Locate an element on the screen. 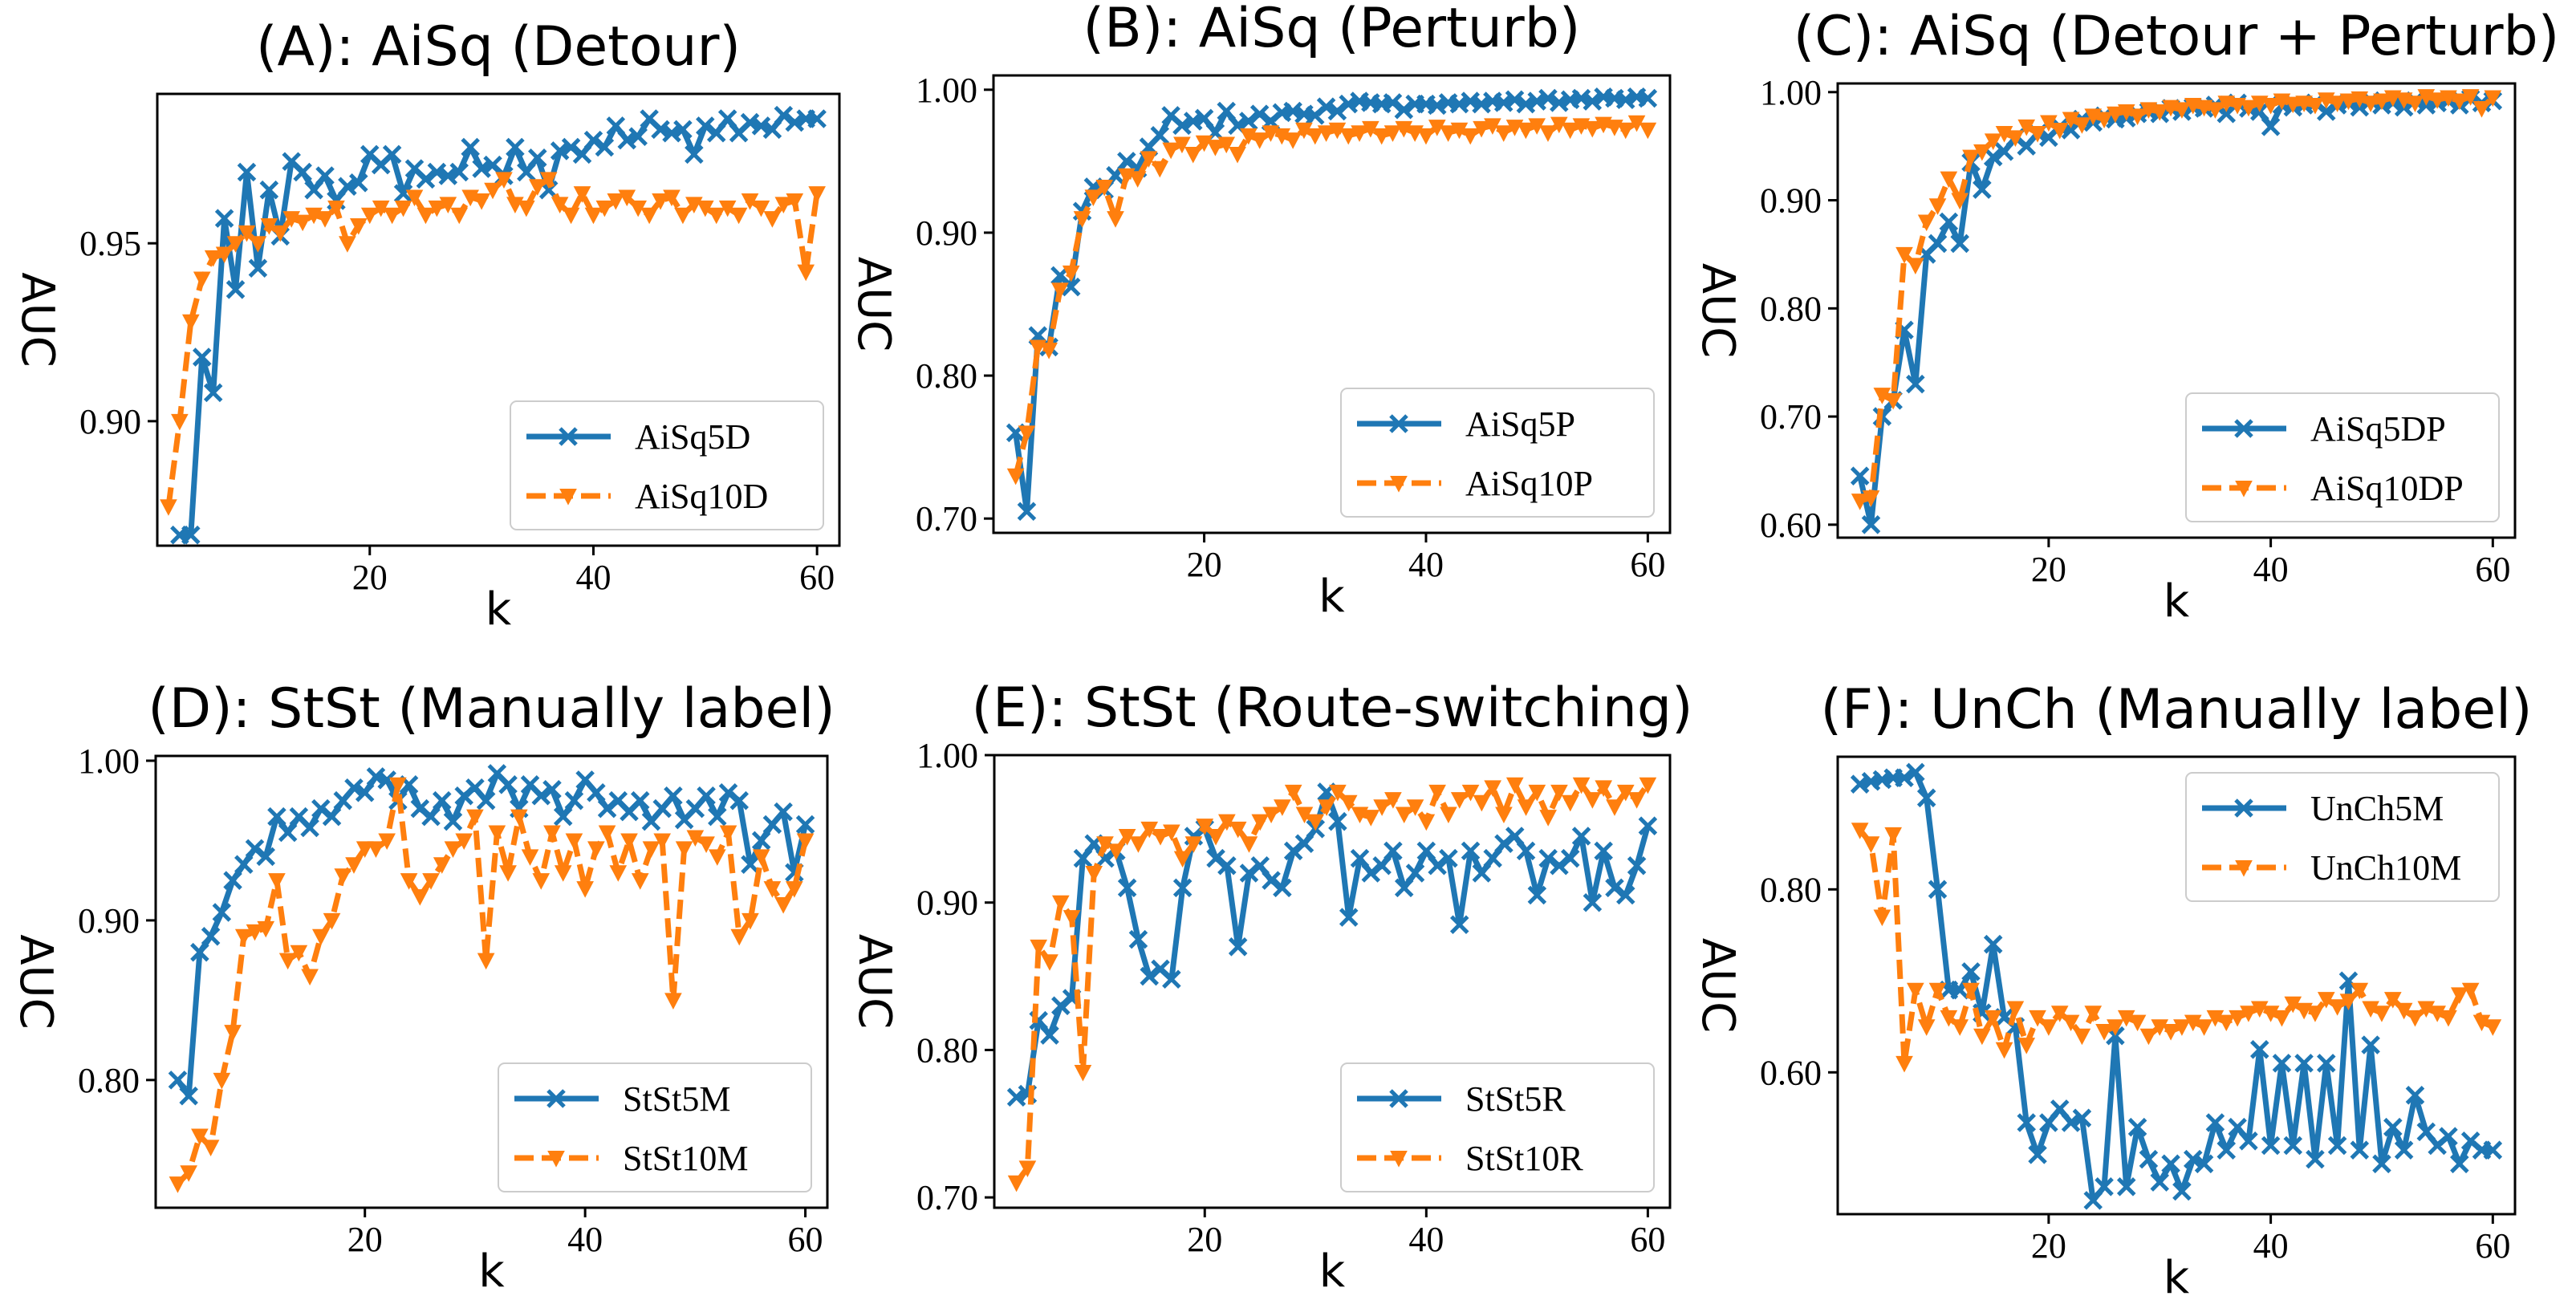 The image size is (2576, 1296). panel-3-x-tick-label: 40 is located at coordinates (2271, 569).